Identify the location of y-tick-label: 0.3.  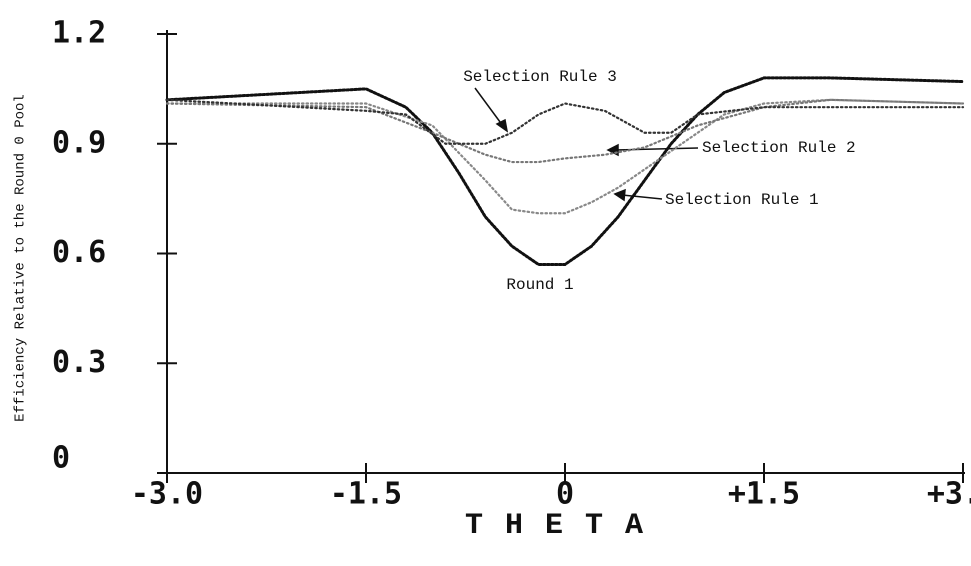
(79, 362).